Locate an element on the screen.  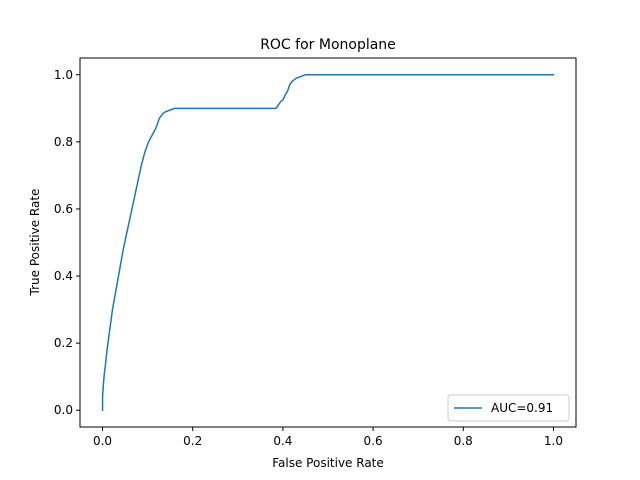
legend-box is located at coordinates (508, 408).